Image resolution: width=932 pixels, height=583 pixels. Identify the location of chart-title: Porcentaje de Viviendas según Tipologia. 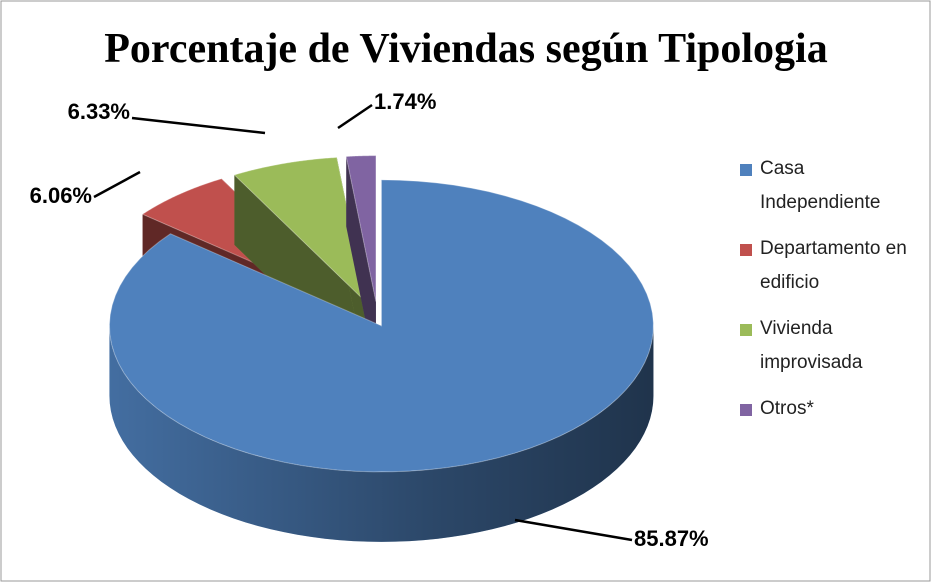
(465, 49).